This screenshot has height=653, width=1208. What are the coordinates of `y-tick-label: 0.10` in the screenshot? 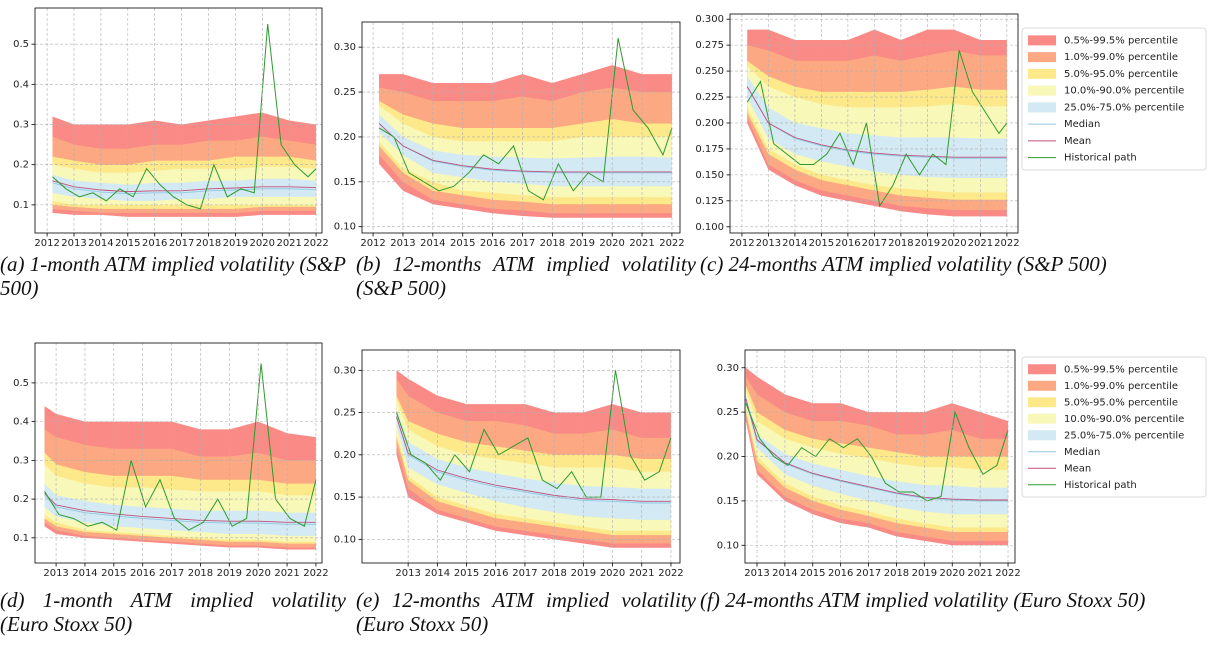 It's located at (728, 545).